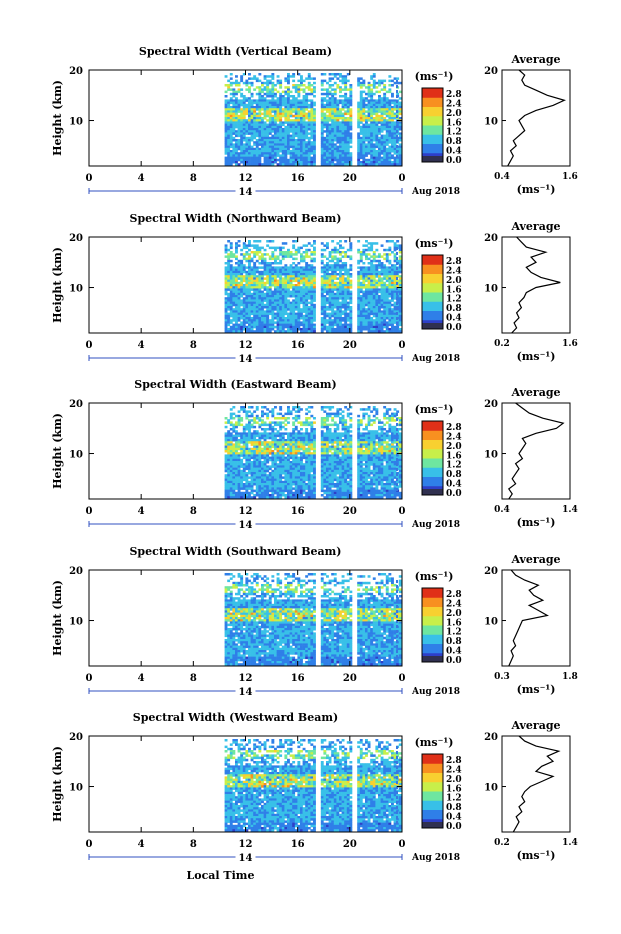 The image size is (621, 934). I want to click on colorbar-segment, so click(432, 316).